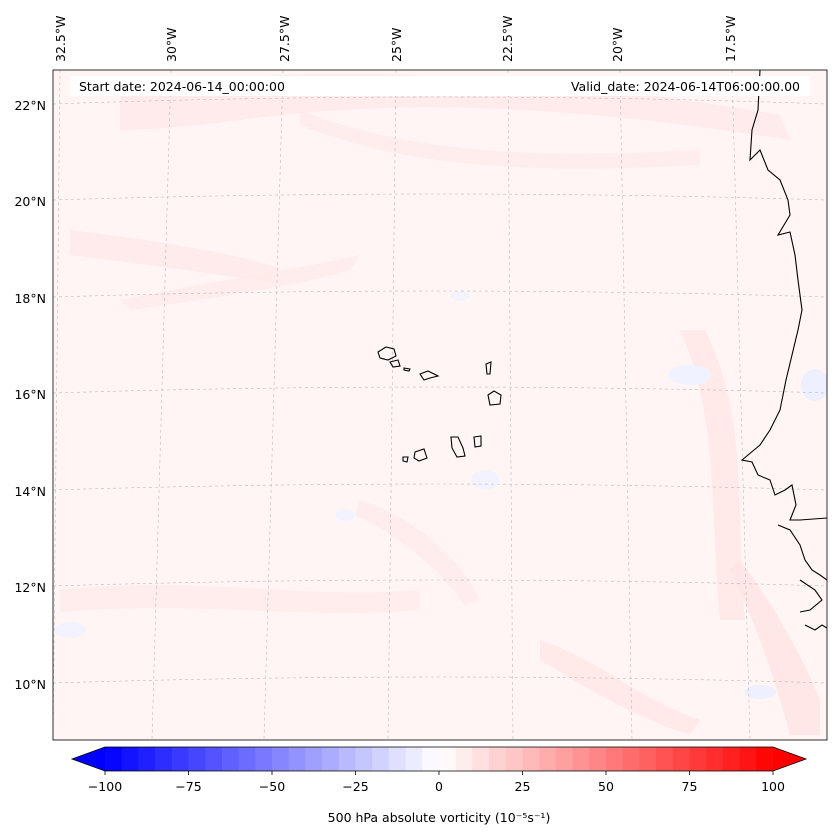 This screenshot has width=837, height=839. I want to click on meridian-30w, so click(161, 405).